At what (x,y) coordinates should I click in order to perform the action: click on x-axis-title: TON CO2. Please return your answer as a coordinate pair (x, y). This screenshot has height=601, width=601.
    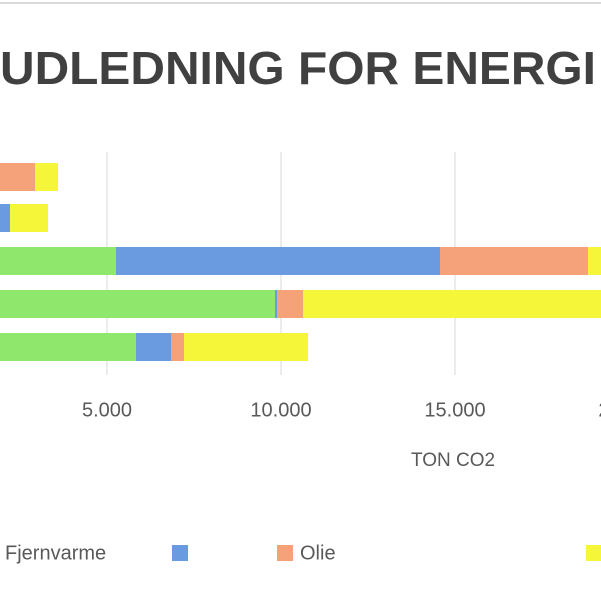
    Looking at the image, I should click on (453, 460).